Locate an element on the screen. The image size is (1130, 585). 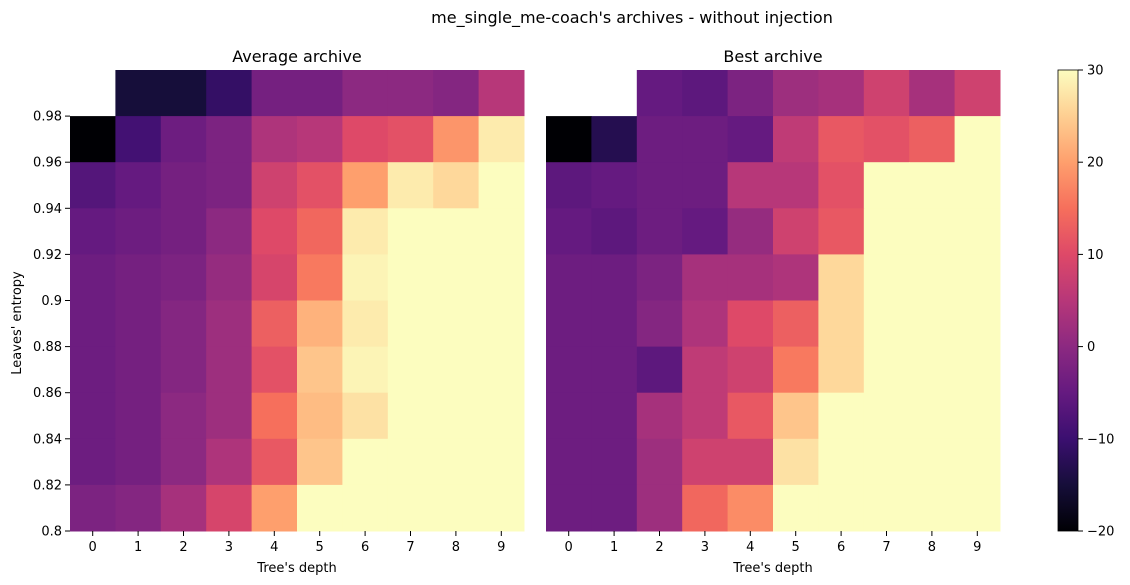
colorbar-tick-label: 10 is located at coordinates (1095, 255).